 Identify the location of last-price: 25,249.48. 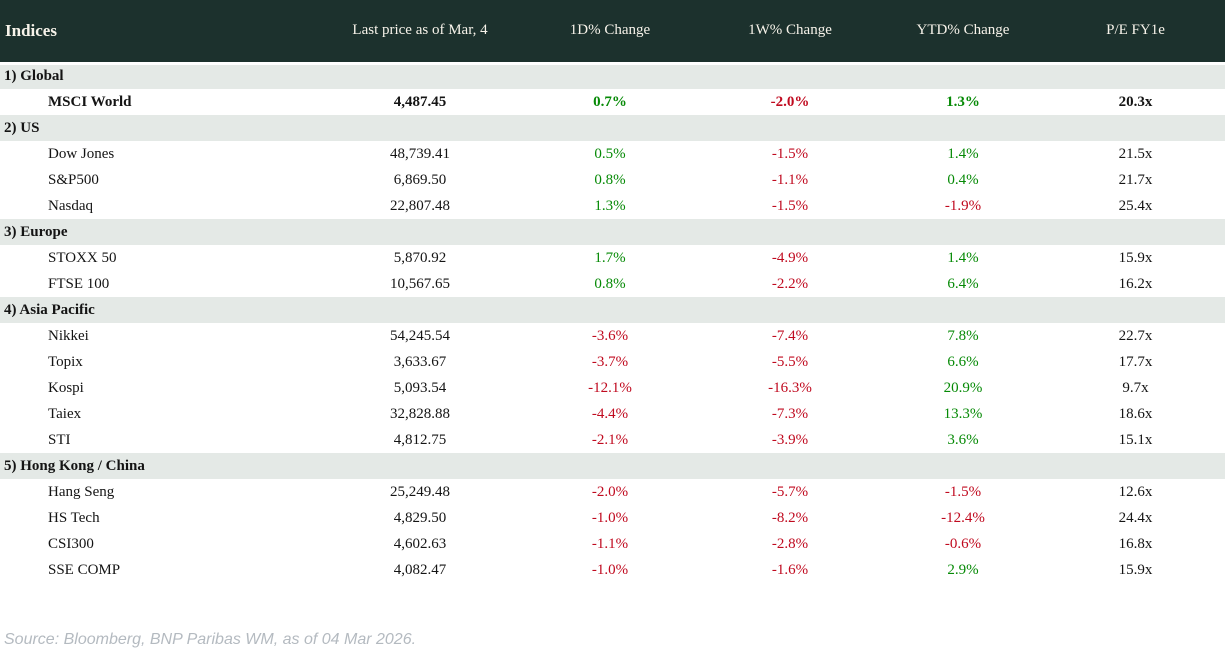
(420, 491).